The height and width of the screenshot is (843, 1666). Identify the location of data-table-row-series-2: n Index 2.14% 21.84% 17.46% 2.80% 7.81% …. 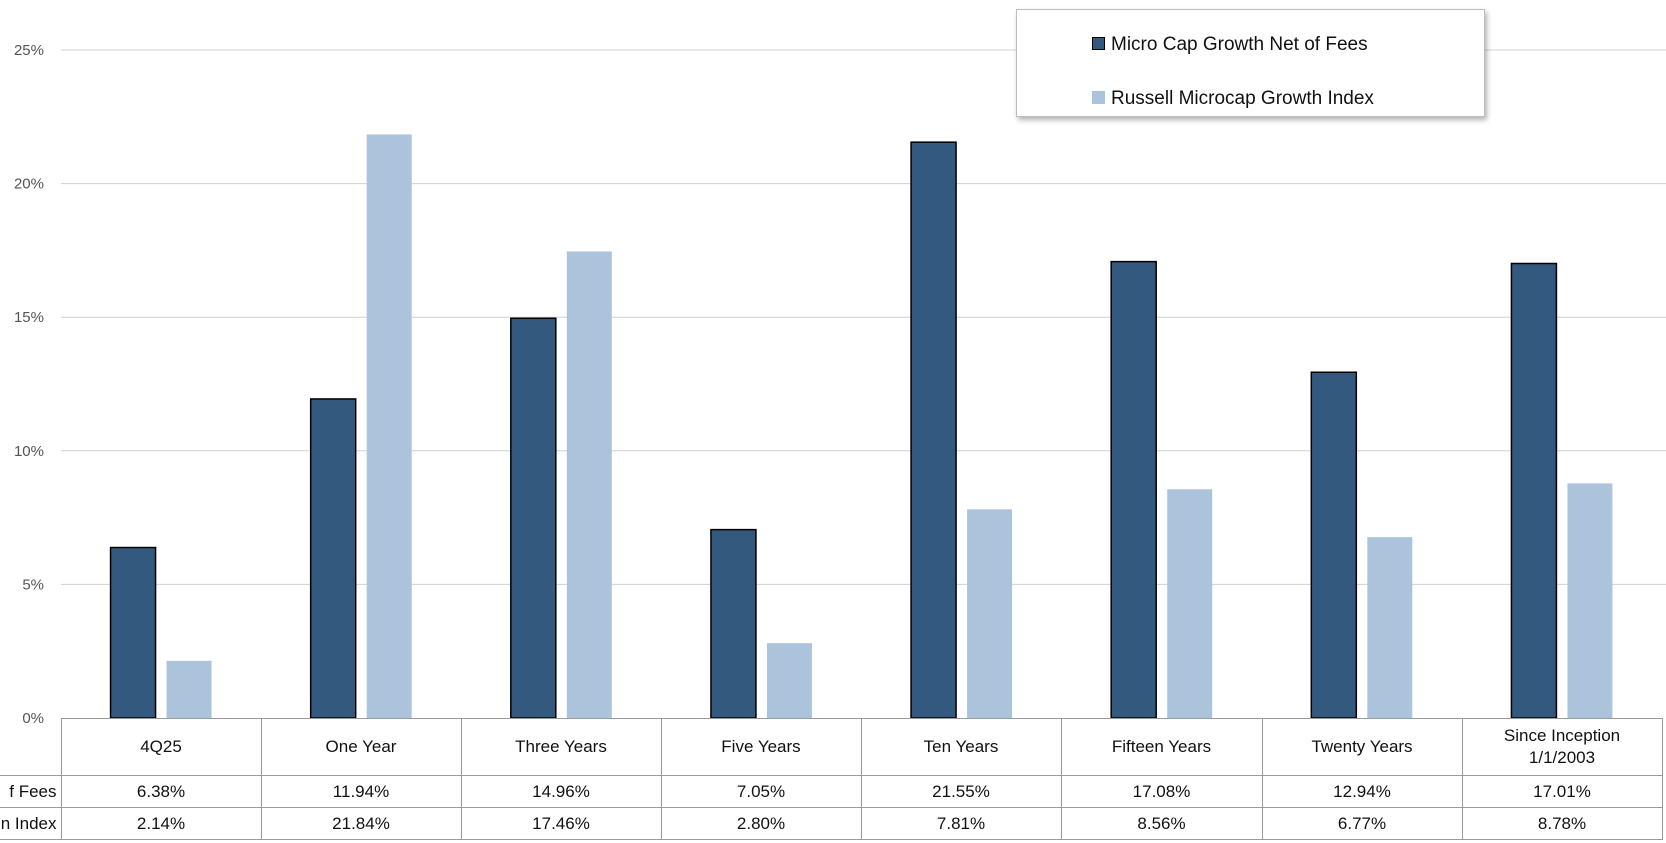
(831, 823).